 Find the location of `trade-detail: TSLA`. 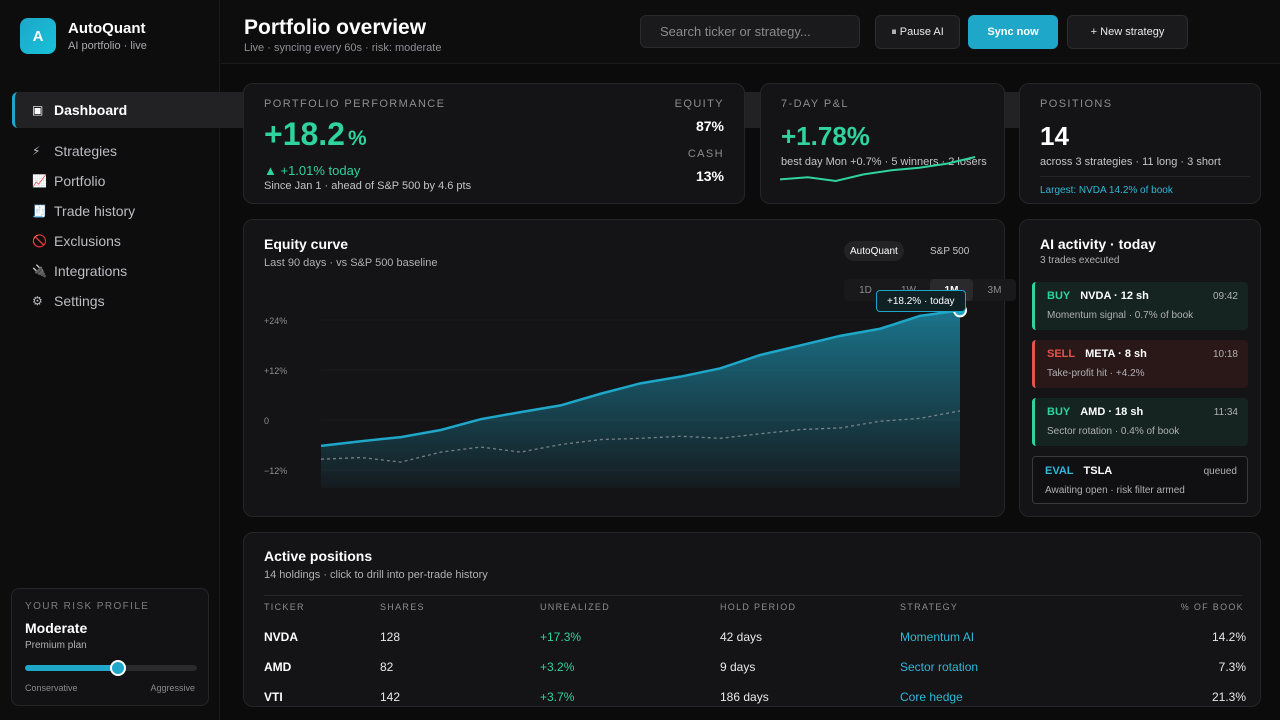

trade-detail: TSLA is located at coordinates (1098, 471).